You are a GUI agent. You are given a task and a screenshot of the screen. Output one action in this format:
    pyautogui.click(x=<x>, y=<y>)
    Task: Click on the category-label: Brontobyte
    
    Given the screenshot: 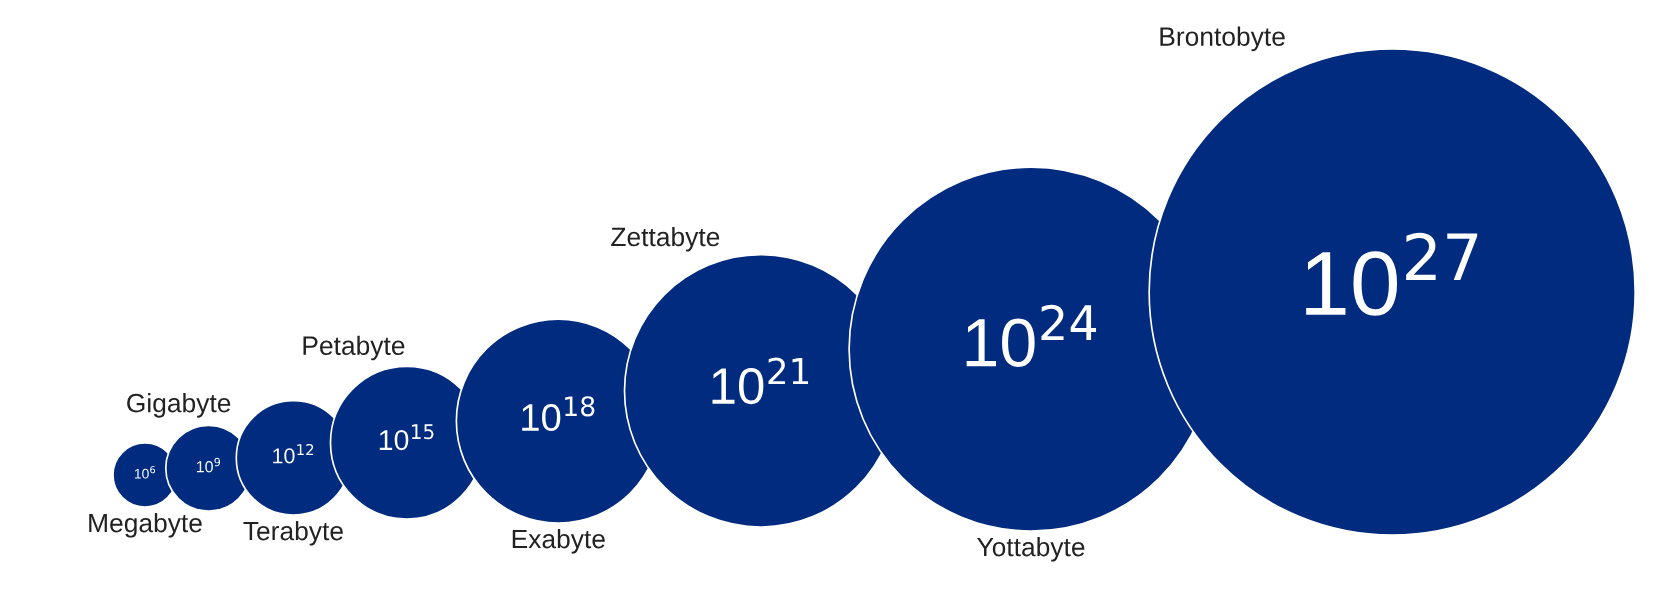 What is the action you would take?
    pyautogui.click(x=1222, y=39)
    